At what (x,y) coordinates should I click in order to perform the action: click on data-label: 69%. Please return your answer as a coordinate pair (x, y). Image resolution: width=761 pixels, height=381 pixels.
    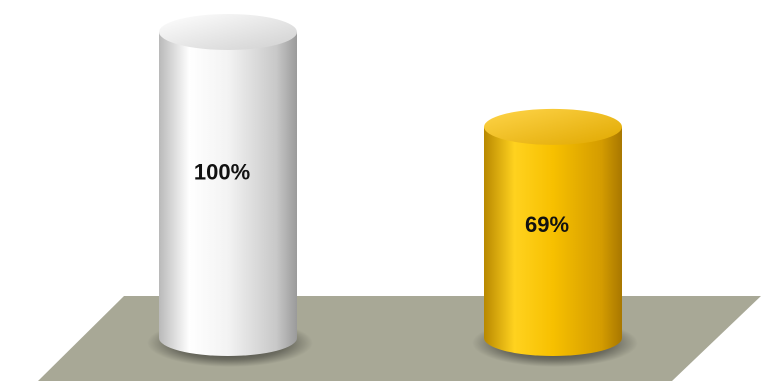
    Looking at the image, I should click on (547, 224).